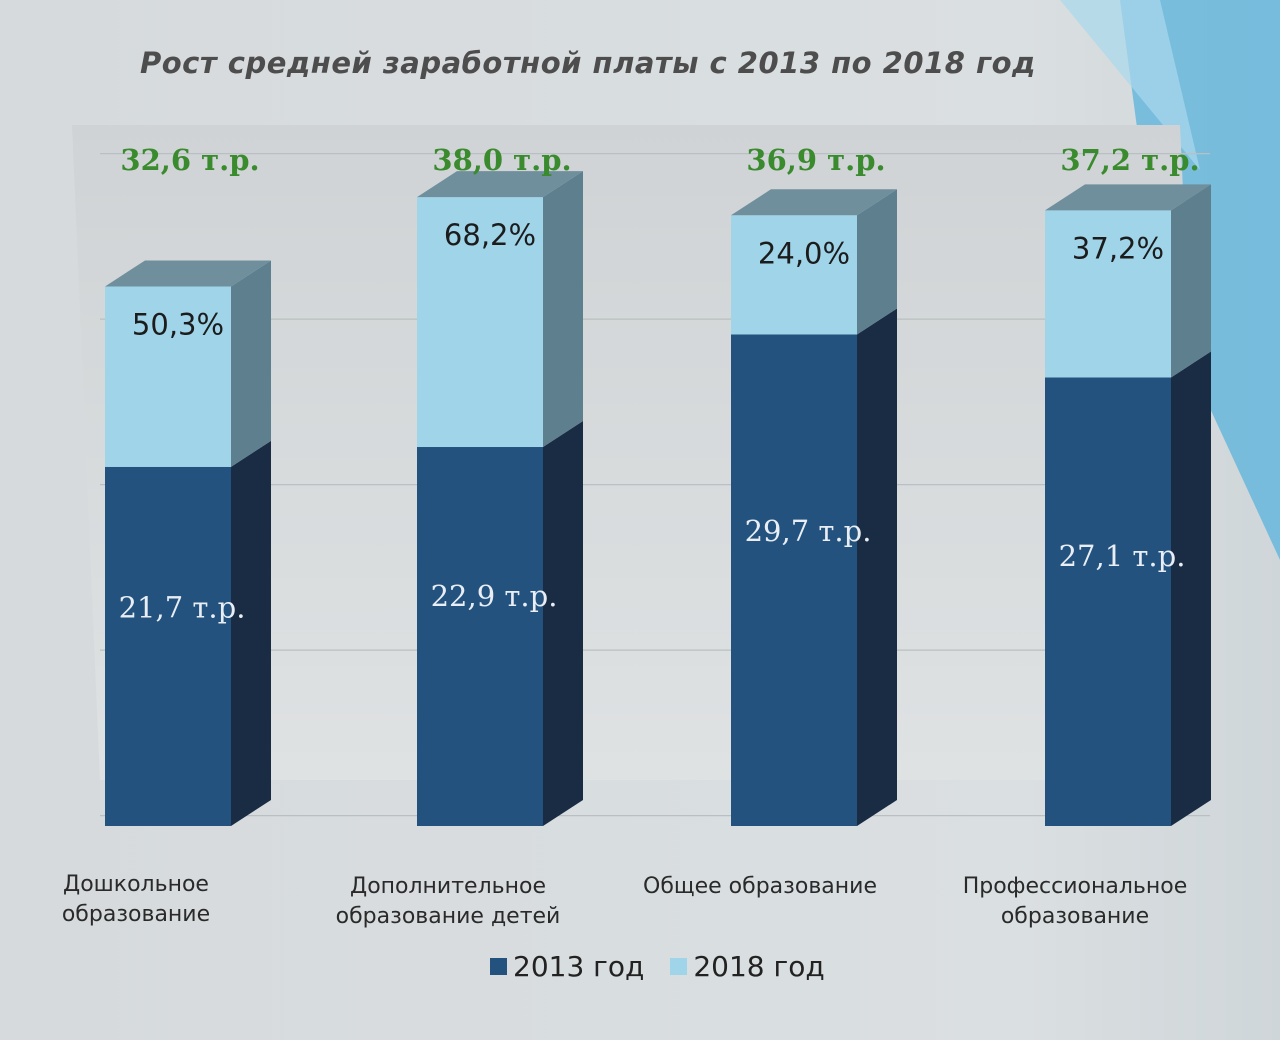 The image size is (1280, 1040). I want to click on legend-swatch-2013, so click(498, 966).